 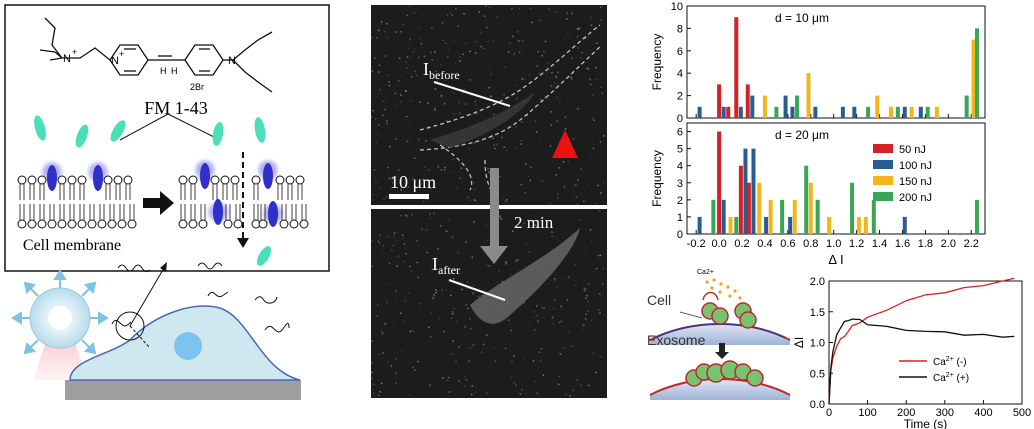 I want to click on scalebar-label: 10 μm, so click(x=413, y=182).